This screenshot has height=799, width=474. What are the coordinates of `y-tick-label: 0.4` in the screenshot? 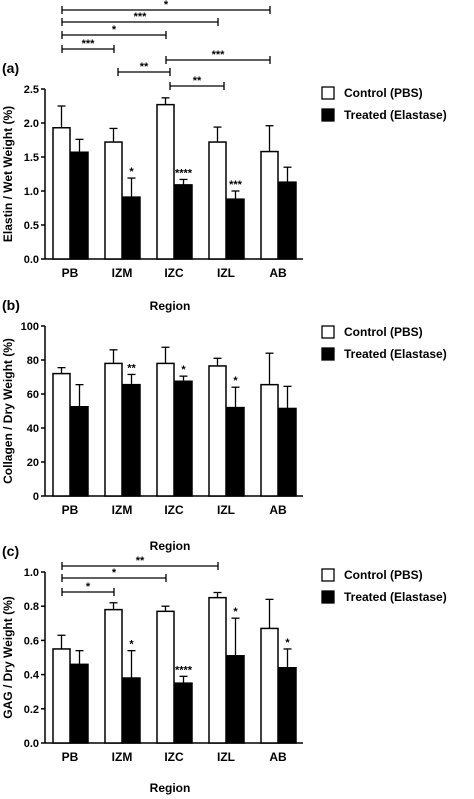 It's located at (32, 676).